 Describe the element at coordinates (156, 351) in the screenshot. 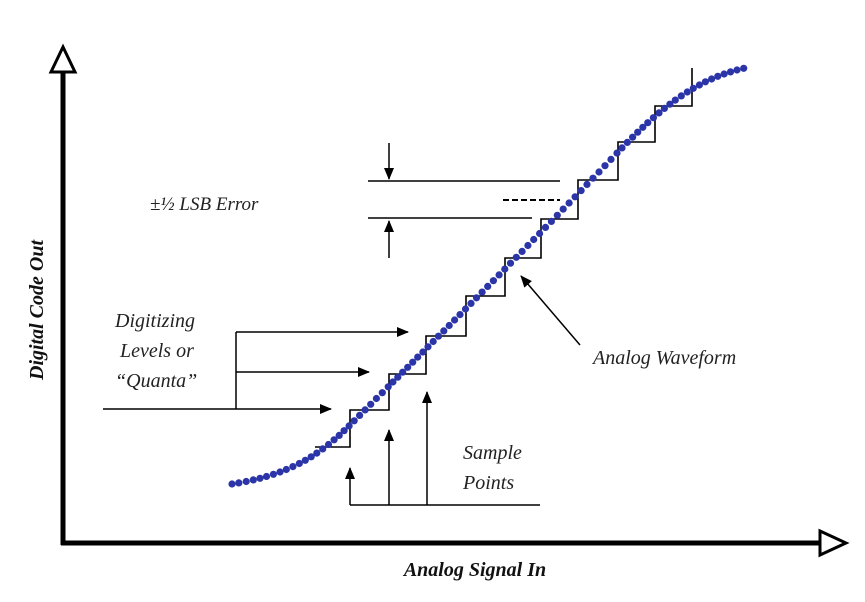

I see `digitizing-label-line2: Levels or` at that location.